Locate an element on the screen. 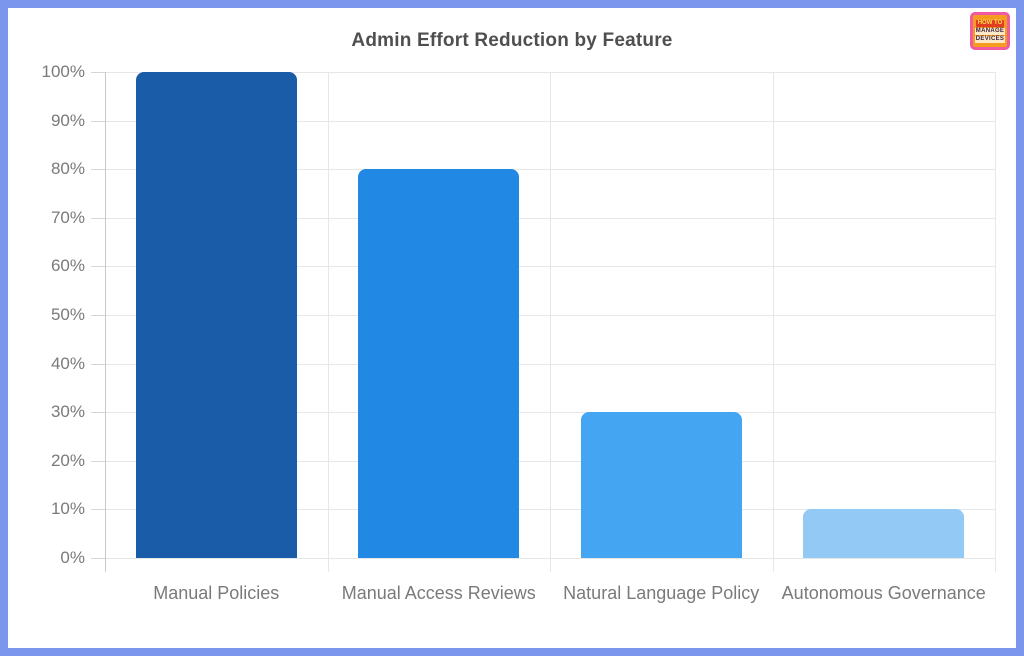 This screenshot has height=656, width=1024. y-axis-label-30%: 30% is located at coordinates (67, 412).